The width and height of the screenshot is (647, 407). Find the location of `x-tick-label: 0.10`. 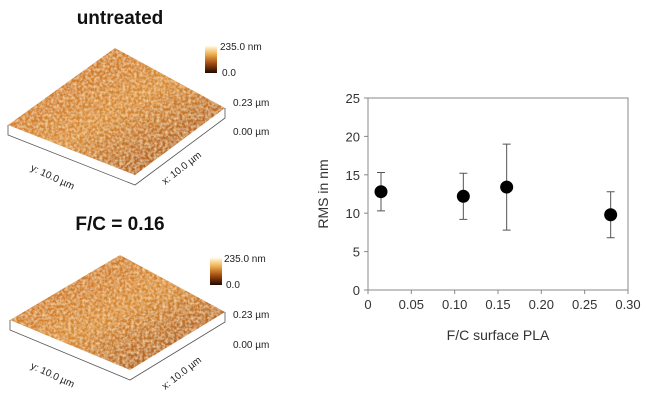

x-tick-label: 0.10 is located at coordinates (454, 304).